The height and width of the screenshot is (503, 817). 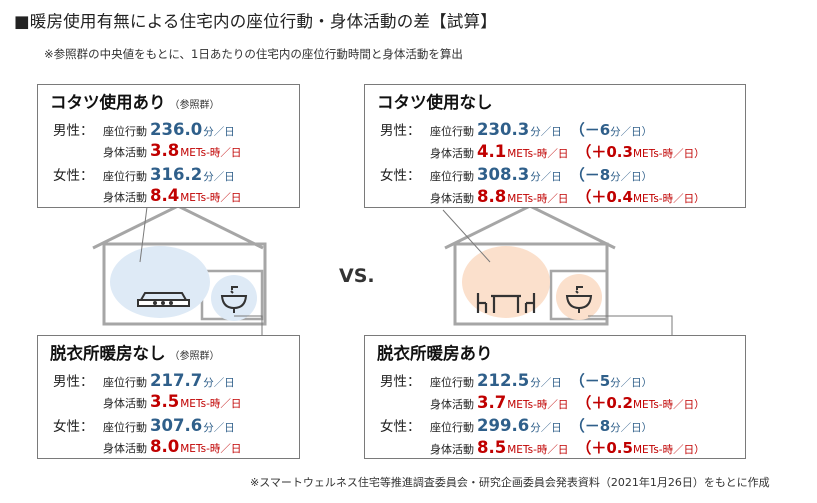 What do you see at coordinates (144, 129) in the screenshot?
I see `male-sitting-row: 男性： 座位行動 236.0 分／日` at bounding box center [144, 129].